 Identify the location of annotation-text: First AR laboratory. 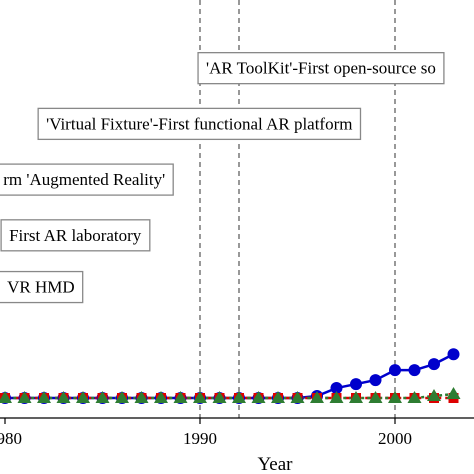
(75, 235).